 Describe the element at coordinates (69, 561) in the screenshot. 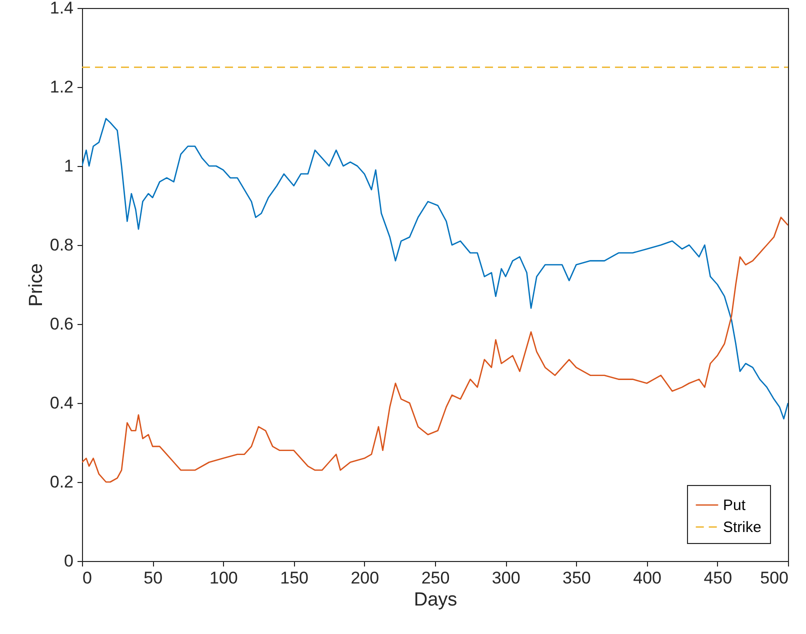

I see `y-tick-label: 0` at that location.